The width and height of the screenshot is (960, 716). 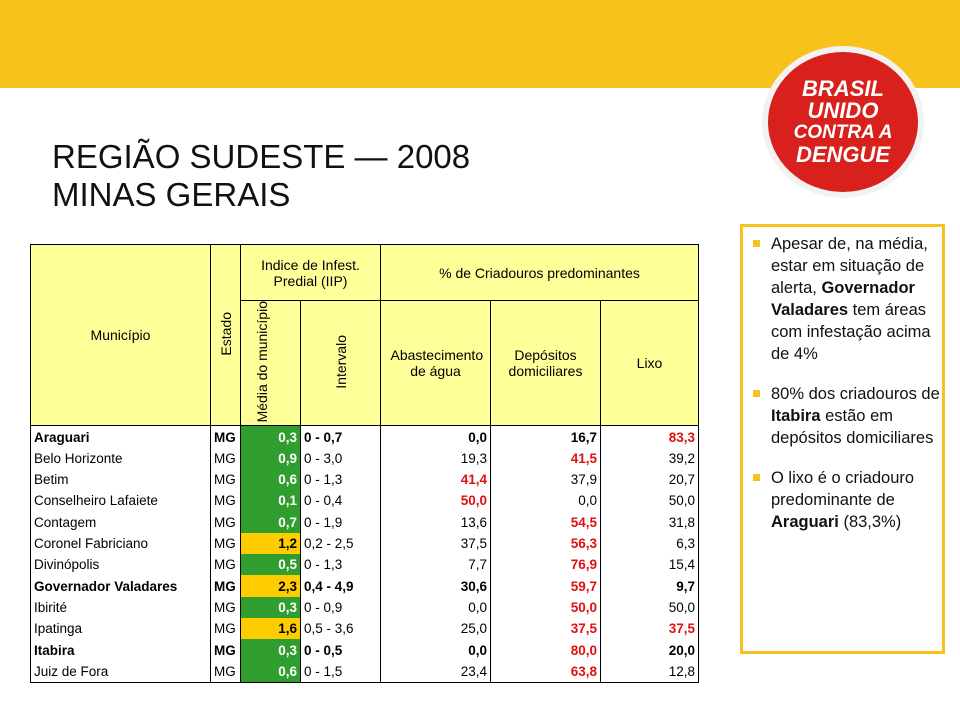 What do you see at coordinates (545, 363) in the screenshot?
I see `header-text: Depósitos domiciliares` at bounding box center [545, 363].